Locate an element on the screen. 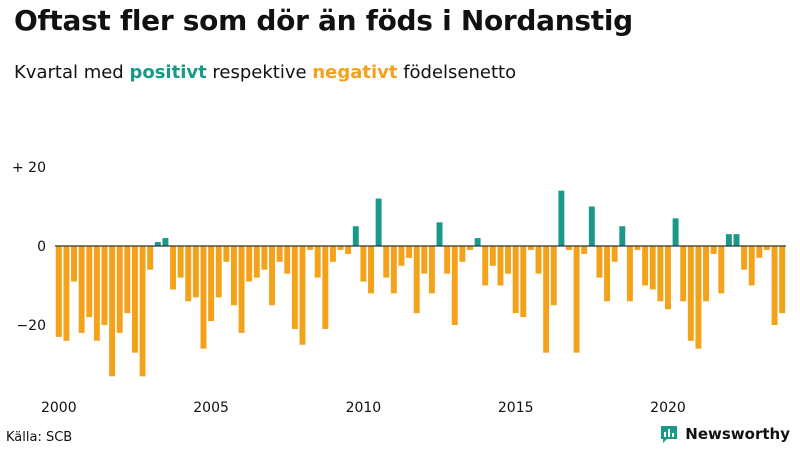 This screenshot has height=450, width=800. bar-2004-q4 is located at coordinates (203, 297).